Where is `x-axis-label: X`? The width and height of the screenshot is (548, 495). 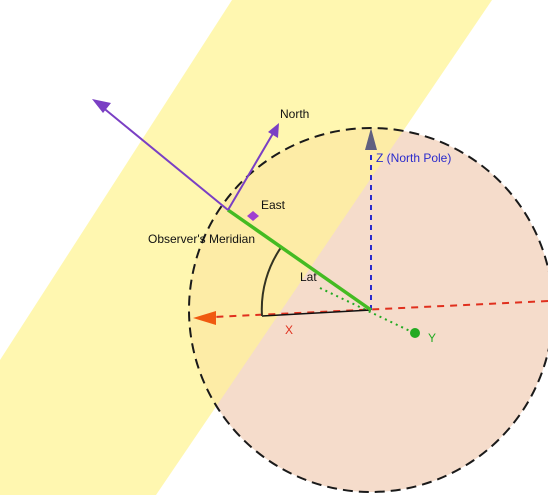 x-axis-label: X is located at coordinates (289, 330).